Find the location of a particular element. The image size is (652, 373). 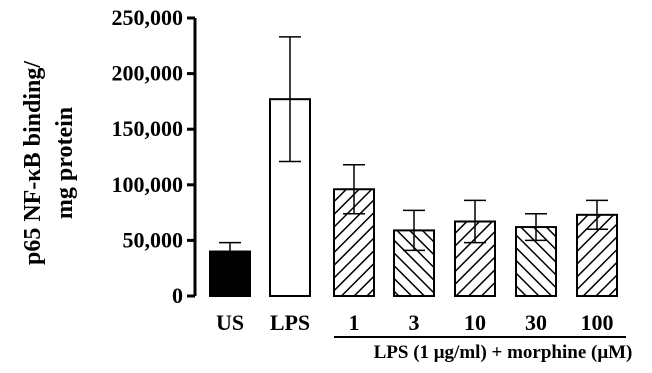

y-tick-label: 100,000 is located at coordinates (148, 184).